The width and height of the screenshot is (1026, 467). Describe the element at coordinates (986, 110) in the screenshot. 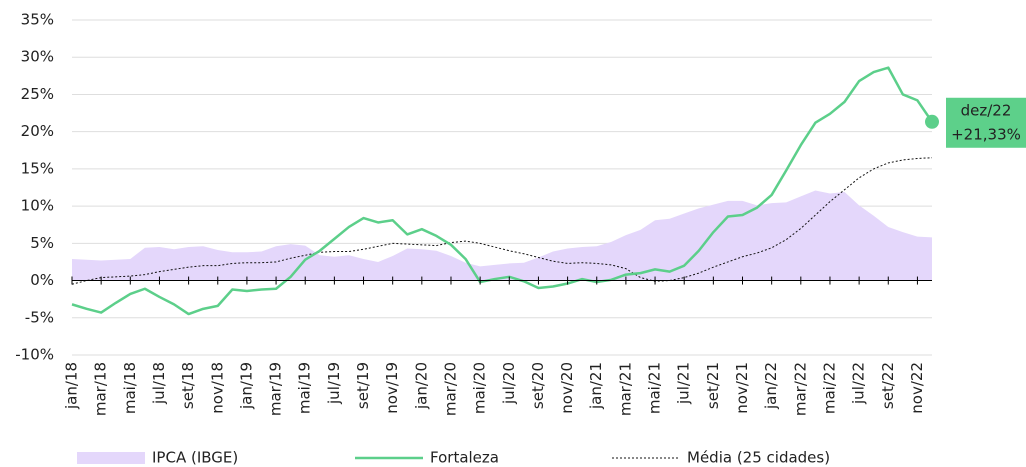

I see `annotation-text: dez/22` at that location.